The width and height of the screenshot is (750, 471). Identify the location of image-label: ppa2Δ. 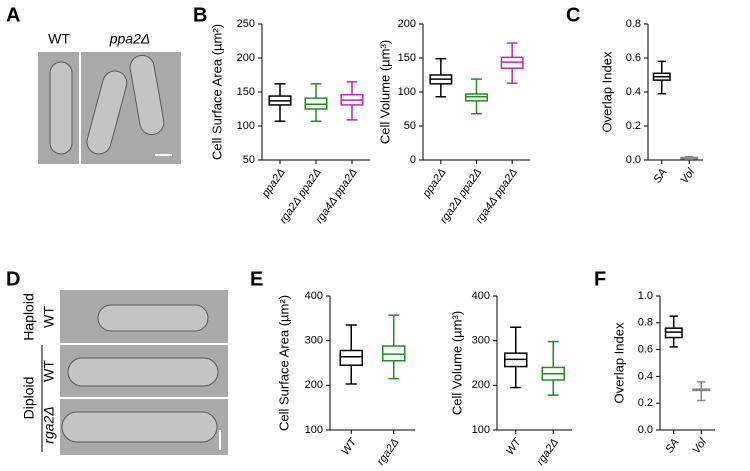
(130, 39).